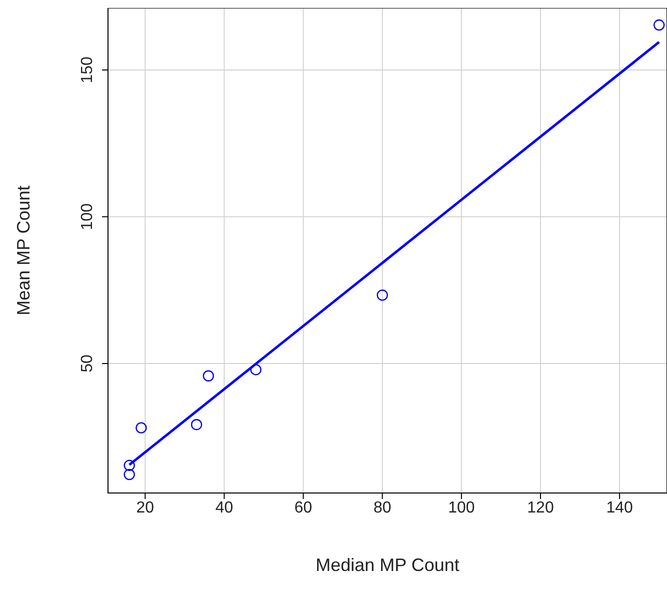 This screenshot has width=667, height=593. What do you see at coordinates (87, 70) in the screenshot?
I see `y-tick-label: 150` at bounding box center [87, 70].